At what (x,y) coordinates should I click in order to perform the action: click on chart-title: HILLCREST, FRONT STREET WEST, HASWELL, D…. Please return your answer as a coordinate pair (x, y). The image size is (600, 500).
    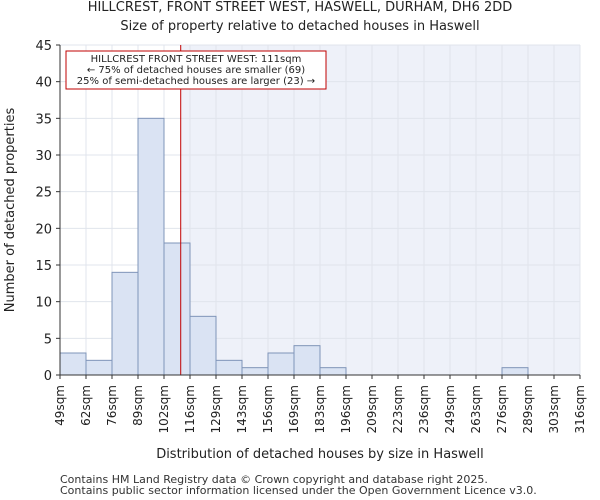
    Looking at the image, I should click on (300, 7).